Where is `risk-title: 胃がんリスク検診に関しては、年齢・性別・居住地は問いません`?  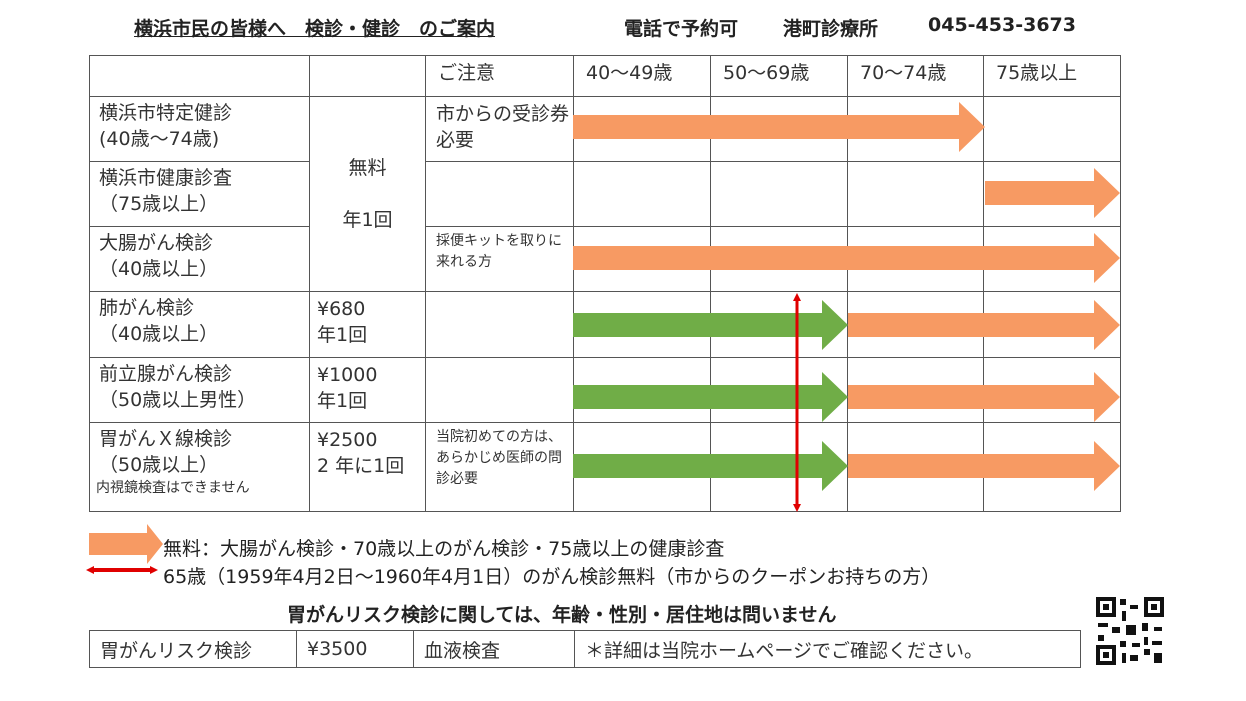
risk-title: 胃がんリスク検診に関しては、年齢・性別・居住地は問いません is located at coordinates (562, 615).